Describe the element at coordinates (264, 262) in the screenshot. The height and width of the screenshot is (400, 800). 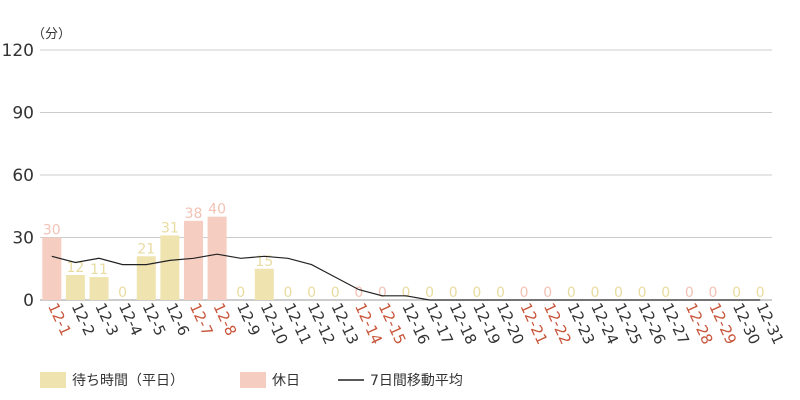
I see `data-label: 15` at that location.